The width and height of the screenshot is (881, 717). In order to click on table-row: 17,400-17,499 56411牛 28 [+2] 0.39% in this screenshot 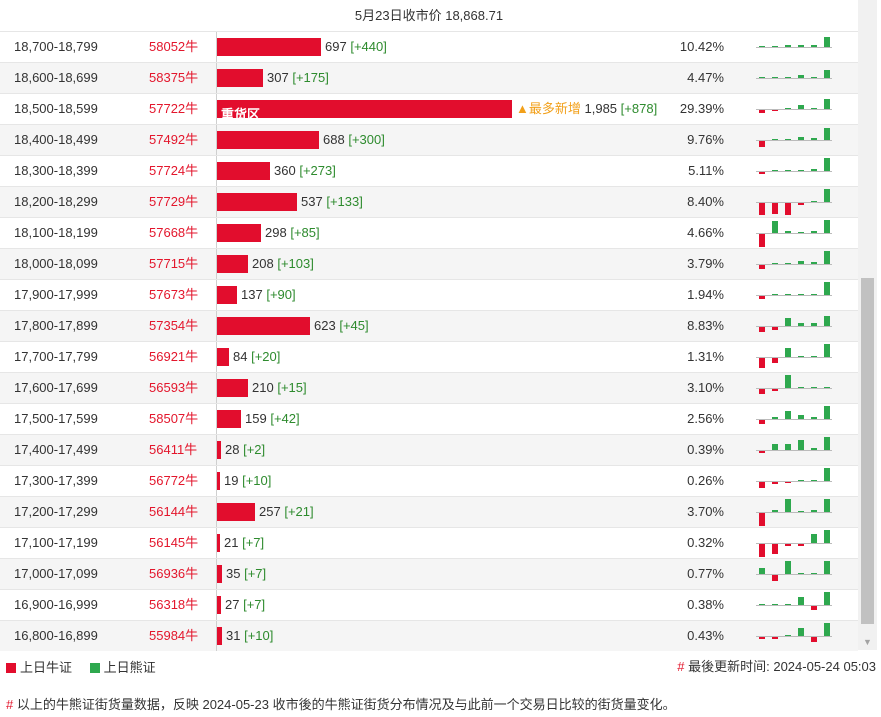, I will do `click(429, 449)`.